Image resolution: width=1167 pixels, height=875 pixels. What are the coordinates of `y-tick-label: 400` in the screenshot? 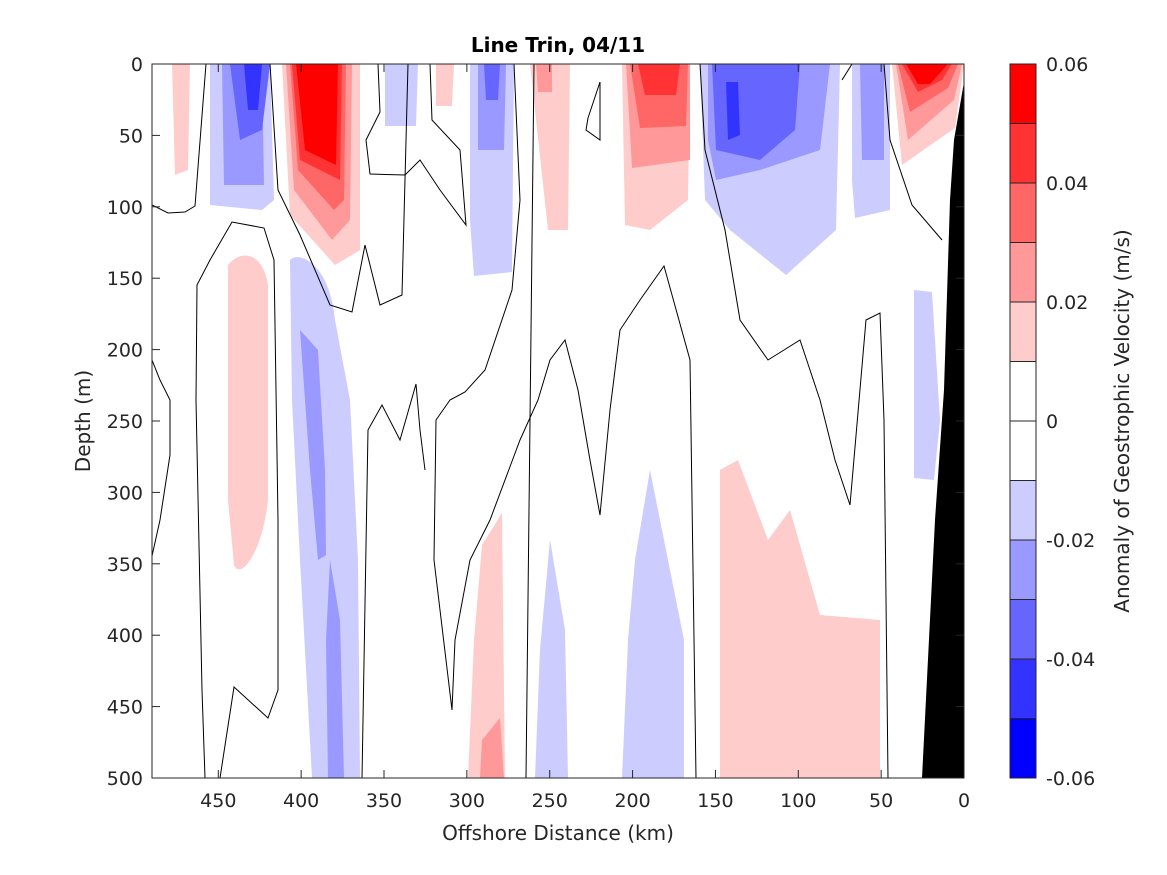 It's located at (125, 636).